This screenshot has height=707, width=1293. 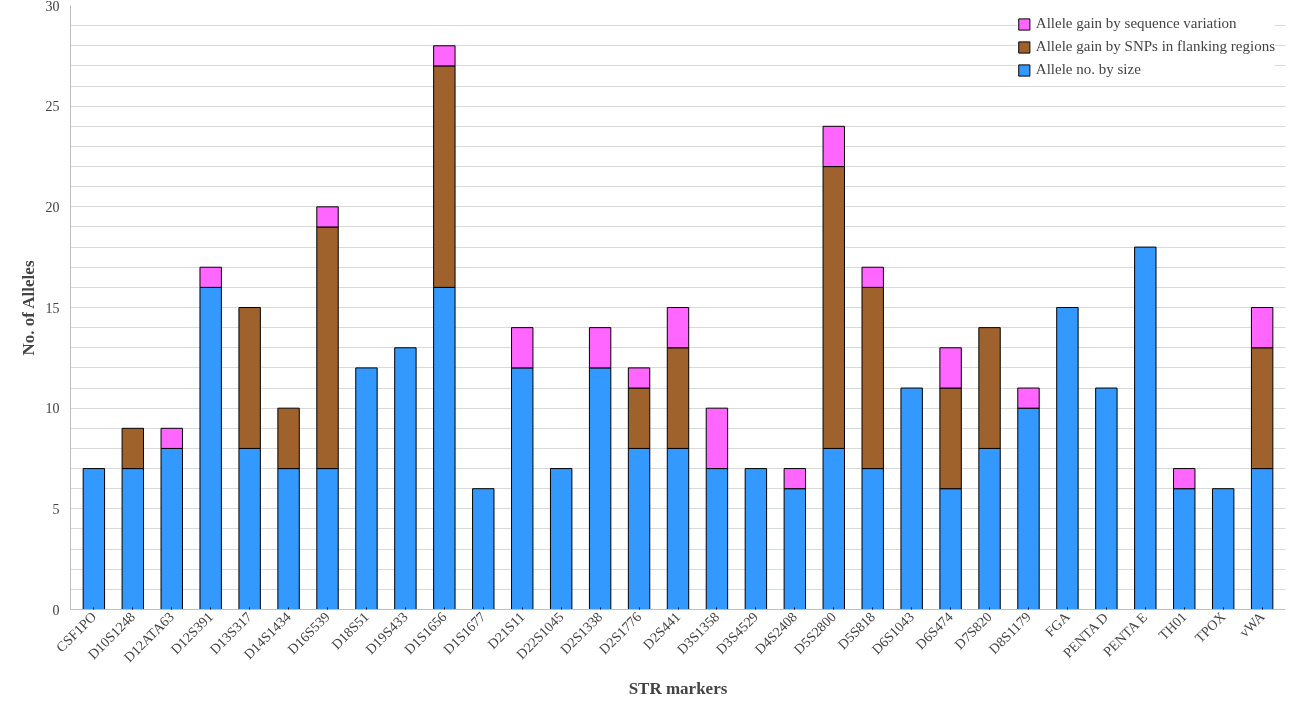 I want to click on y-axis-title: No. of Alleles, so click(x=28, y=308).